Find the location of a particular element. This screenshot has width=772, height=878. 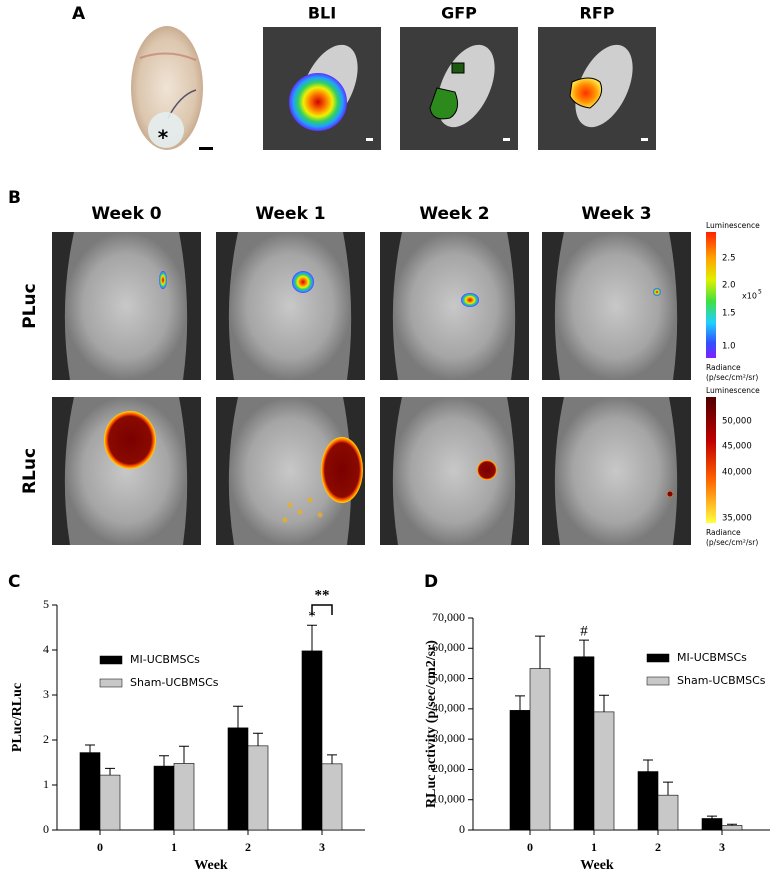

x-axis-label: Week is located at coordinates (211, 865).